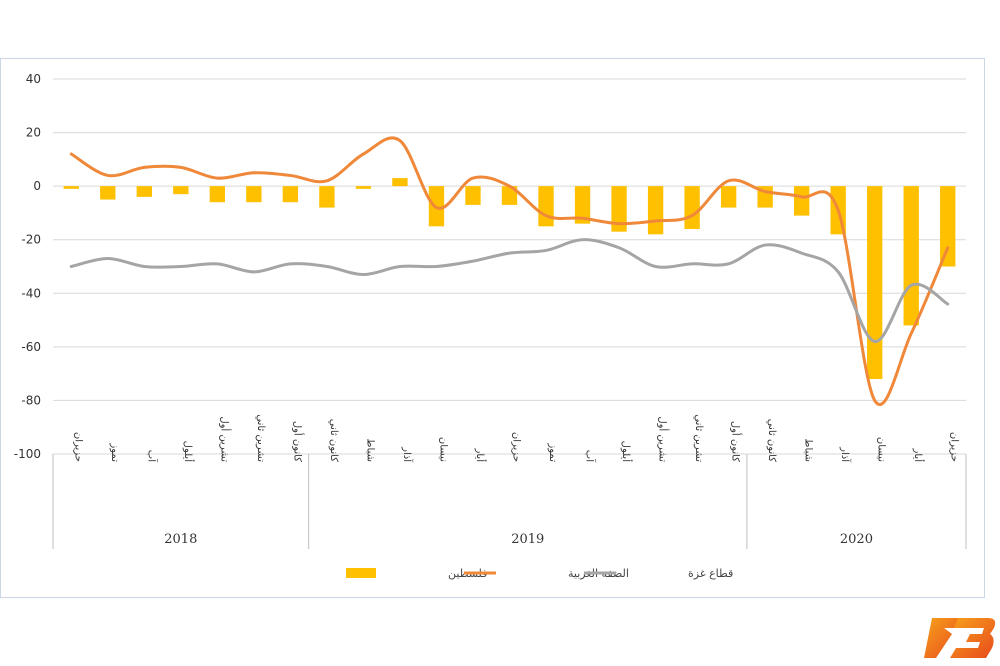 This screenshot has width=1000, height=666. What do you see at coordinates (33, 79) in the screenshot?
I see `y-tick-label: 40` at bounding box center [33, 79].